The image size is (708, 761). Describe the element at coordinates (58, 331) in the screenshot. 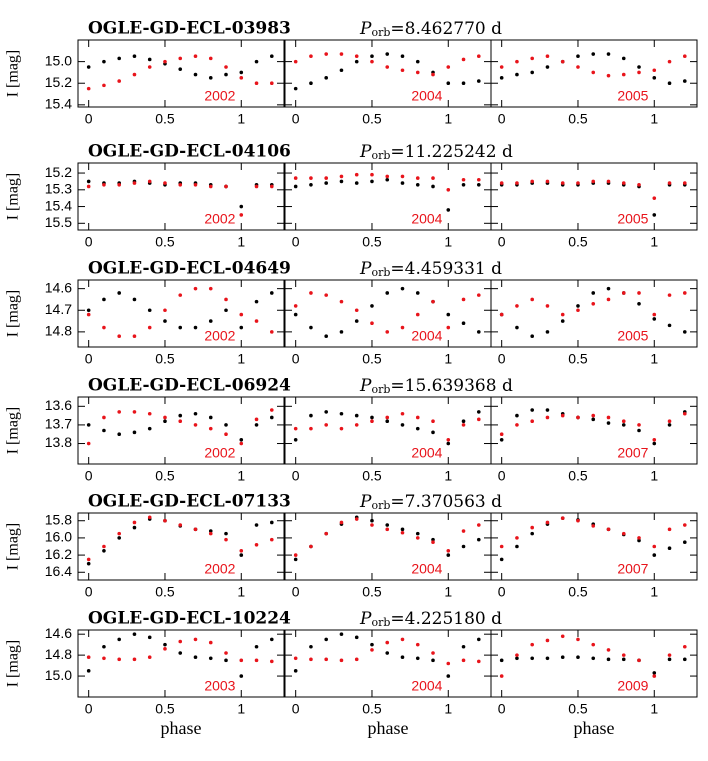

I see `y-tick-label: 14.8` at that location.